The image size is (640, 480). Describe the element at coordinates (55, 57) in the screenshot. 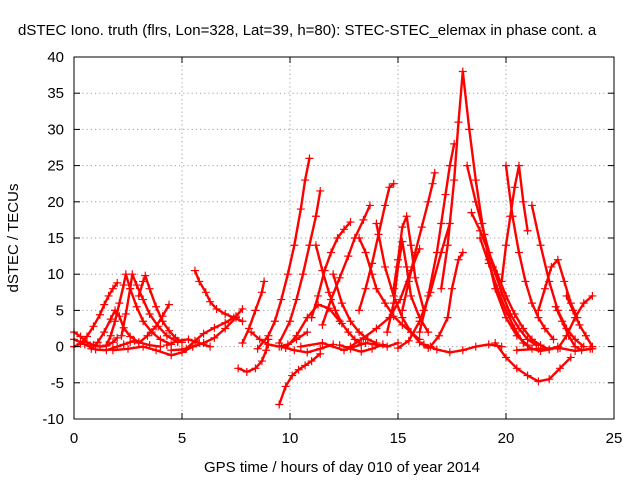

I see `y-tick-label: 40` at that location.